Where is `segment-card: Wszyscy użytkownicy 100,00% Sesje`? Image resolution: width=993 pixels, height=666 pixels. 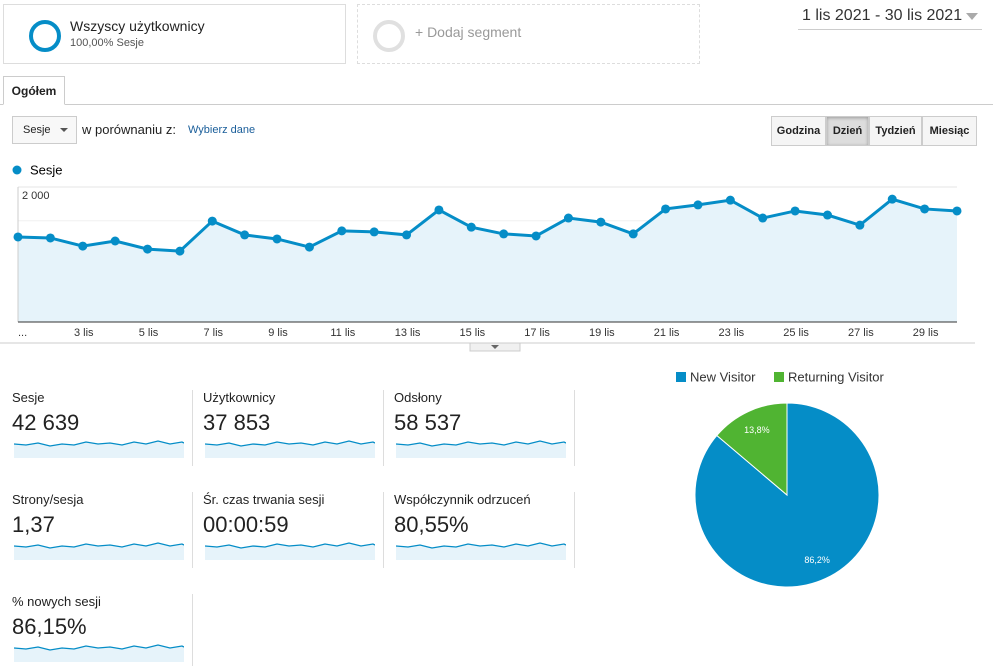 segment-card: Wszyscy użytkownicy 100,00% Sesje is located at coordinates (174, 34).